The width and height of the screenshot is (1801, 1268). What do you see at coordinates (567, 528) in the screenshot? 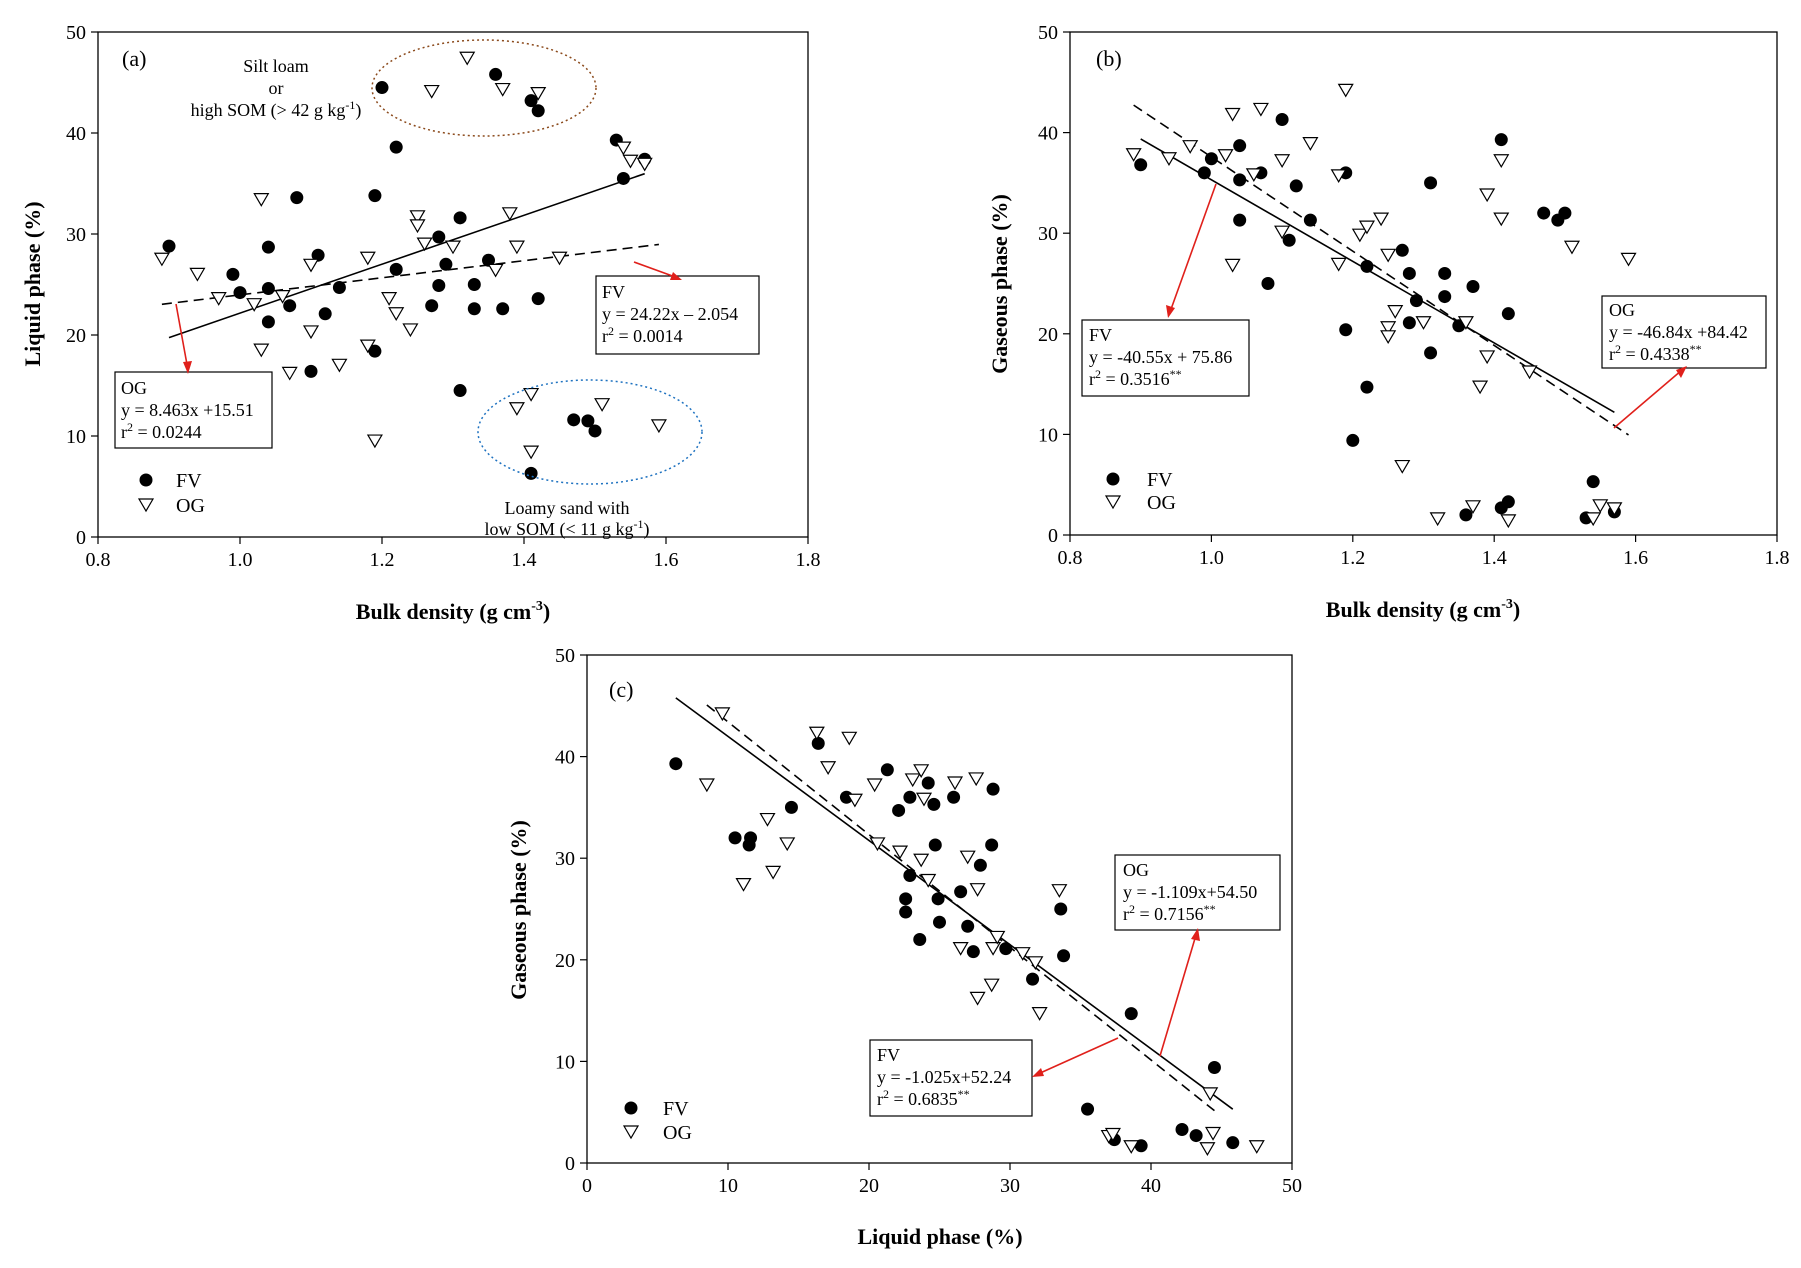
I see `annotation-line: low SOM (< 11 g kg-1)` at bounding box center [567, 528].